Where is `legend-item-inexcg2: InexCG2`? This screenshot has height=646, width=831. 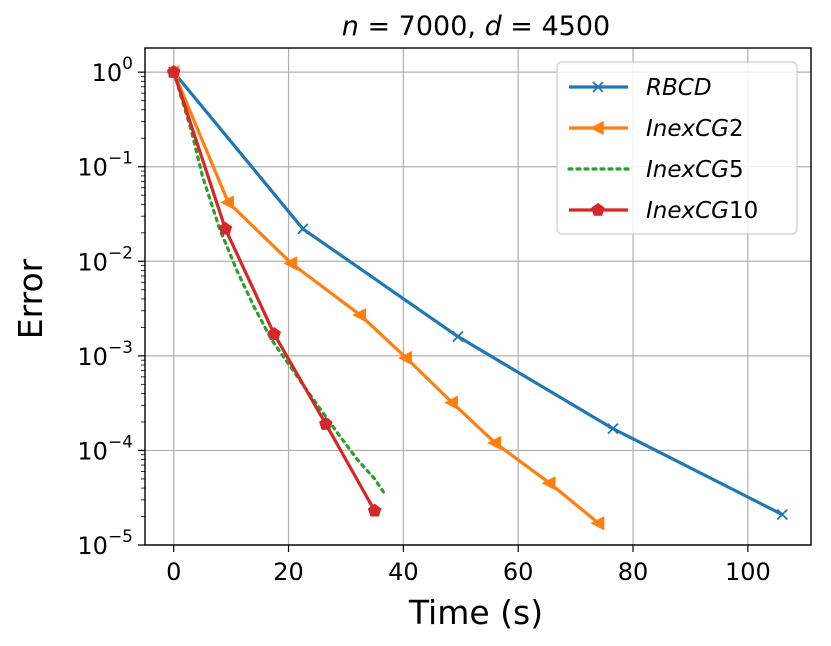 legend-item-inexcg2: InexCG2 is located at coordinates (656, 129).